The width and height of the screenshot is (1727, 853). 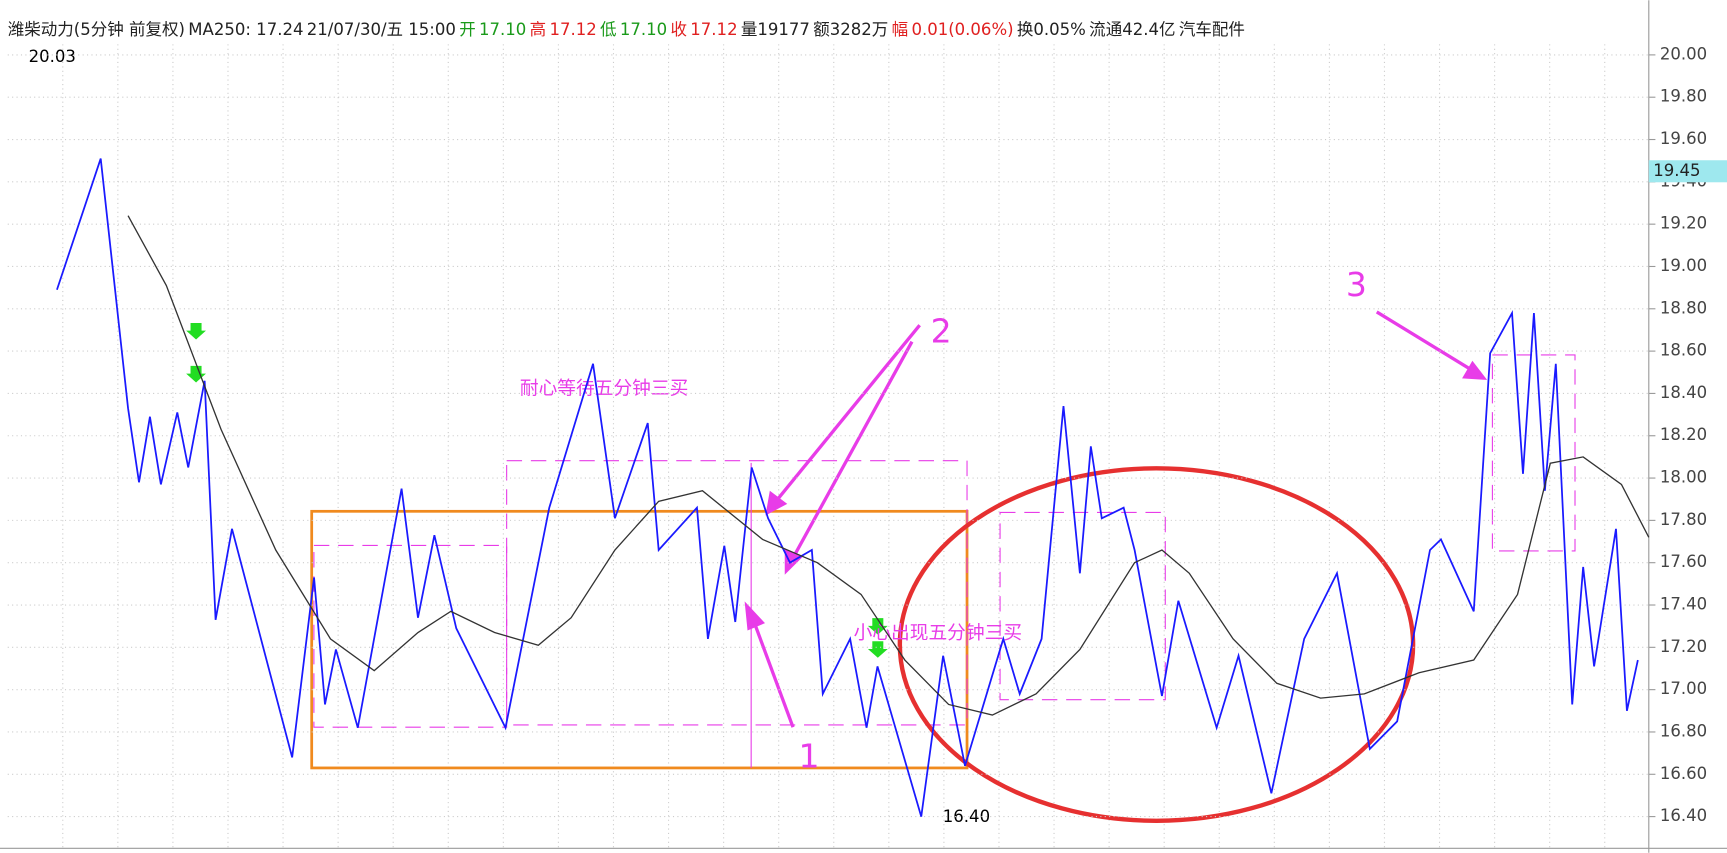 What do you see at coordinates (1683, 688) in the screenshot?
I see `y-tick-label: 17.00` at bounding box center [1683, 688].